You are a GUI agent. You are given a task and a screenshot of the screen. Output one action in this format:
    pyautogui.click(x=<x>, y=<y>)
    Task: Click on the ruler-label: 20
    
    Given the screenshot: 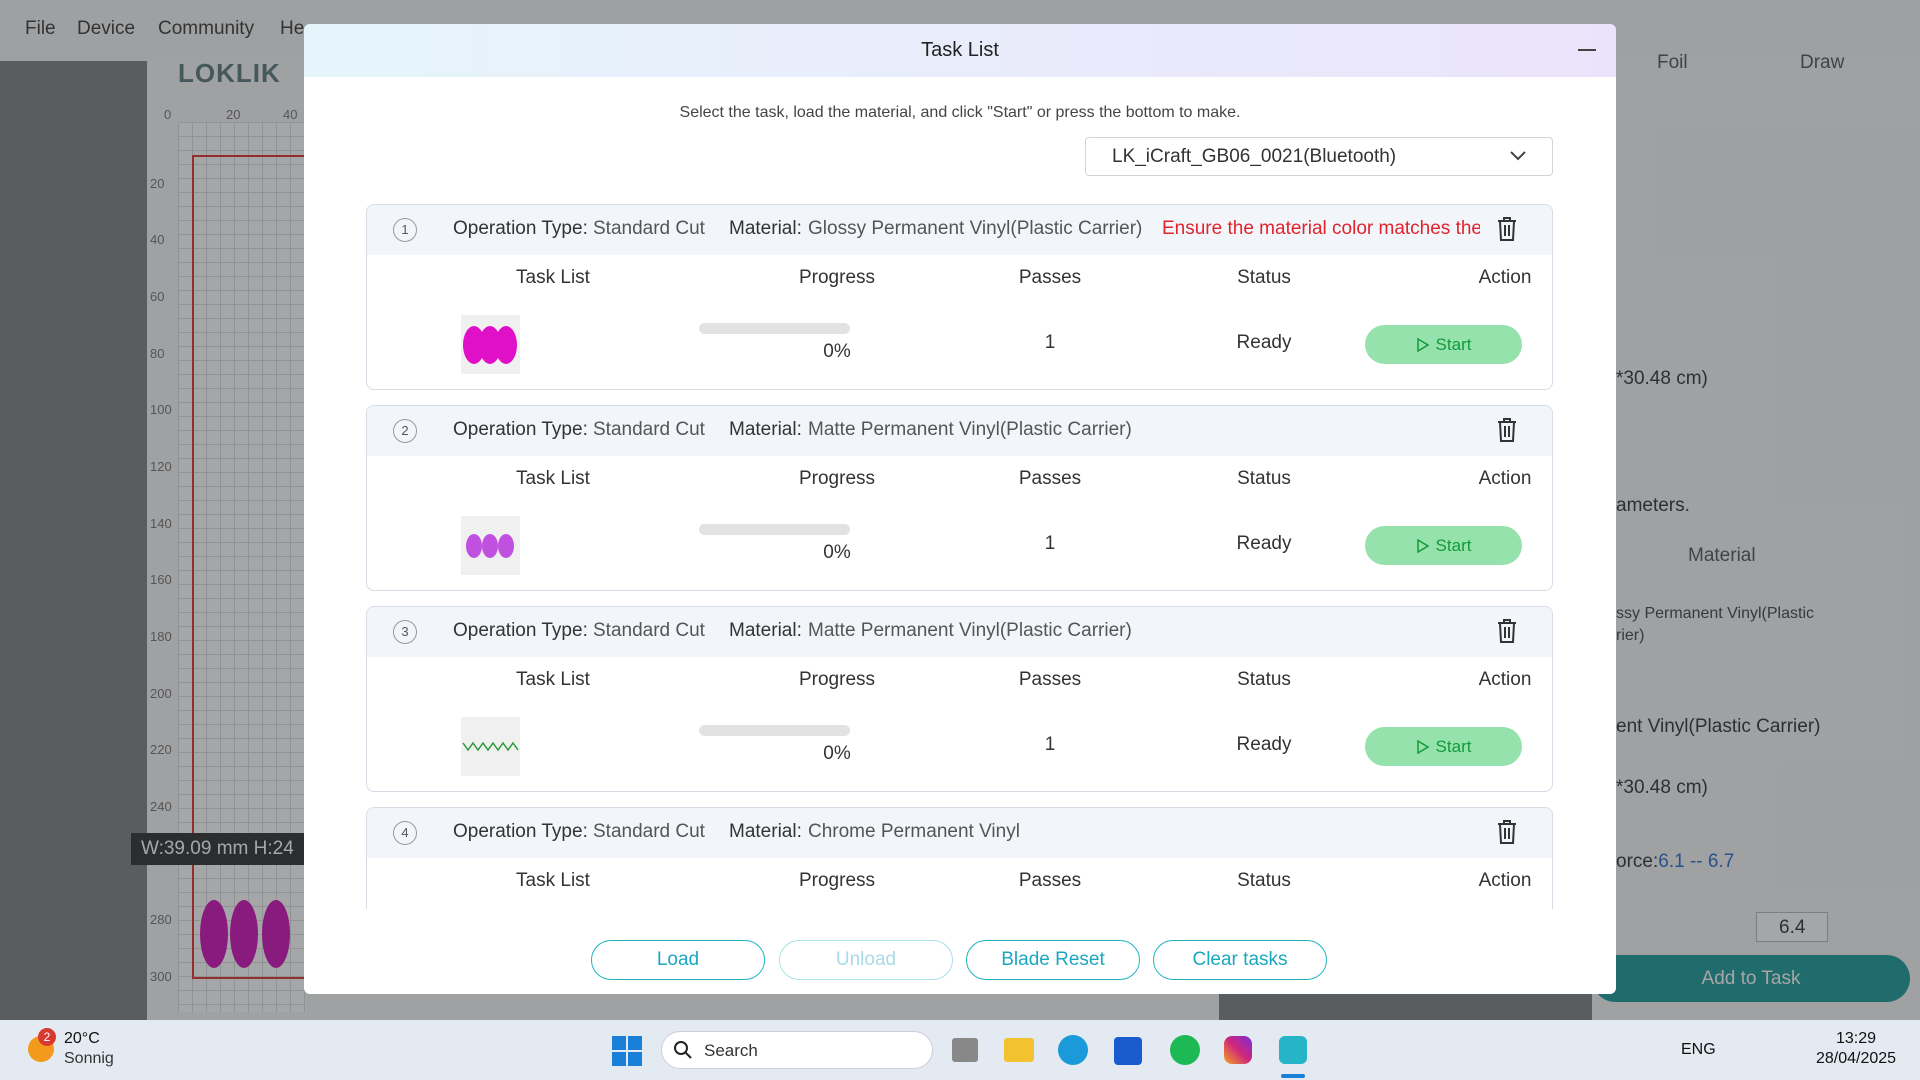 What is the action you would take?
    pyautogui.click(x=233, y=114)
    